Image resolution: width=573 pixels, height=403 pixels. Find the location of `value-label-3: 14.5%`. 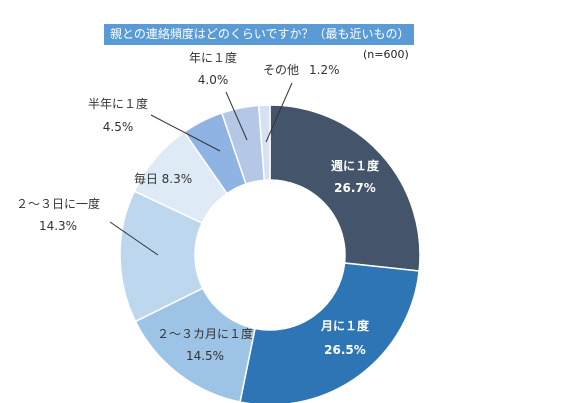

value-label-3: 14.5% is located at coordinates (205, 356).